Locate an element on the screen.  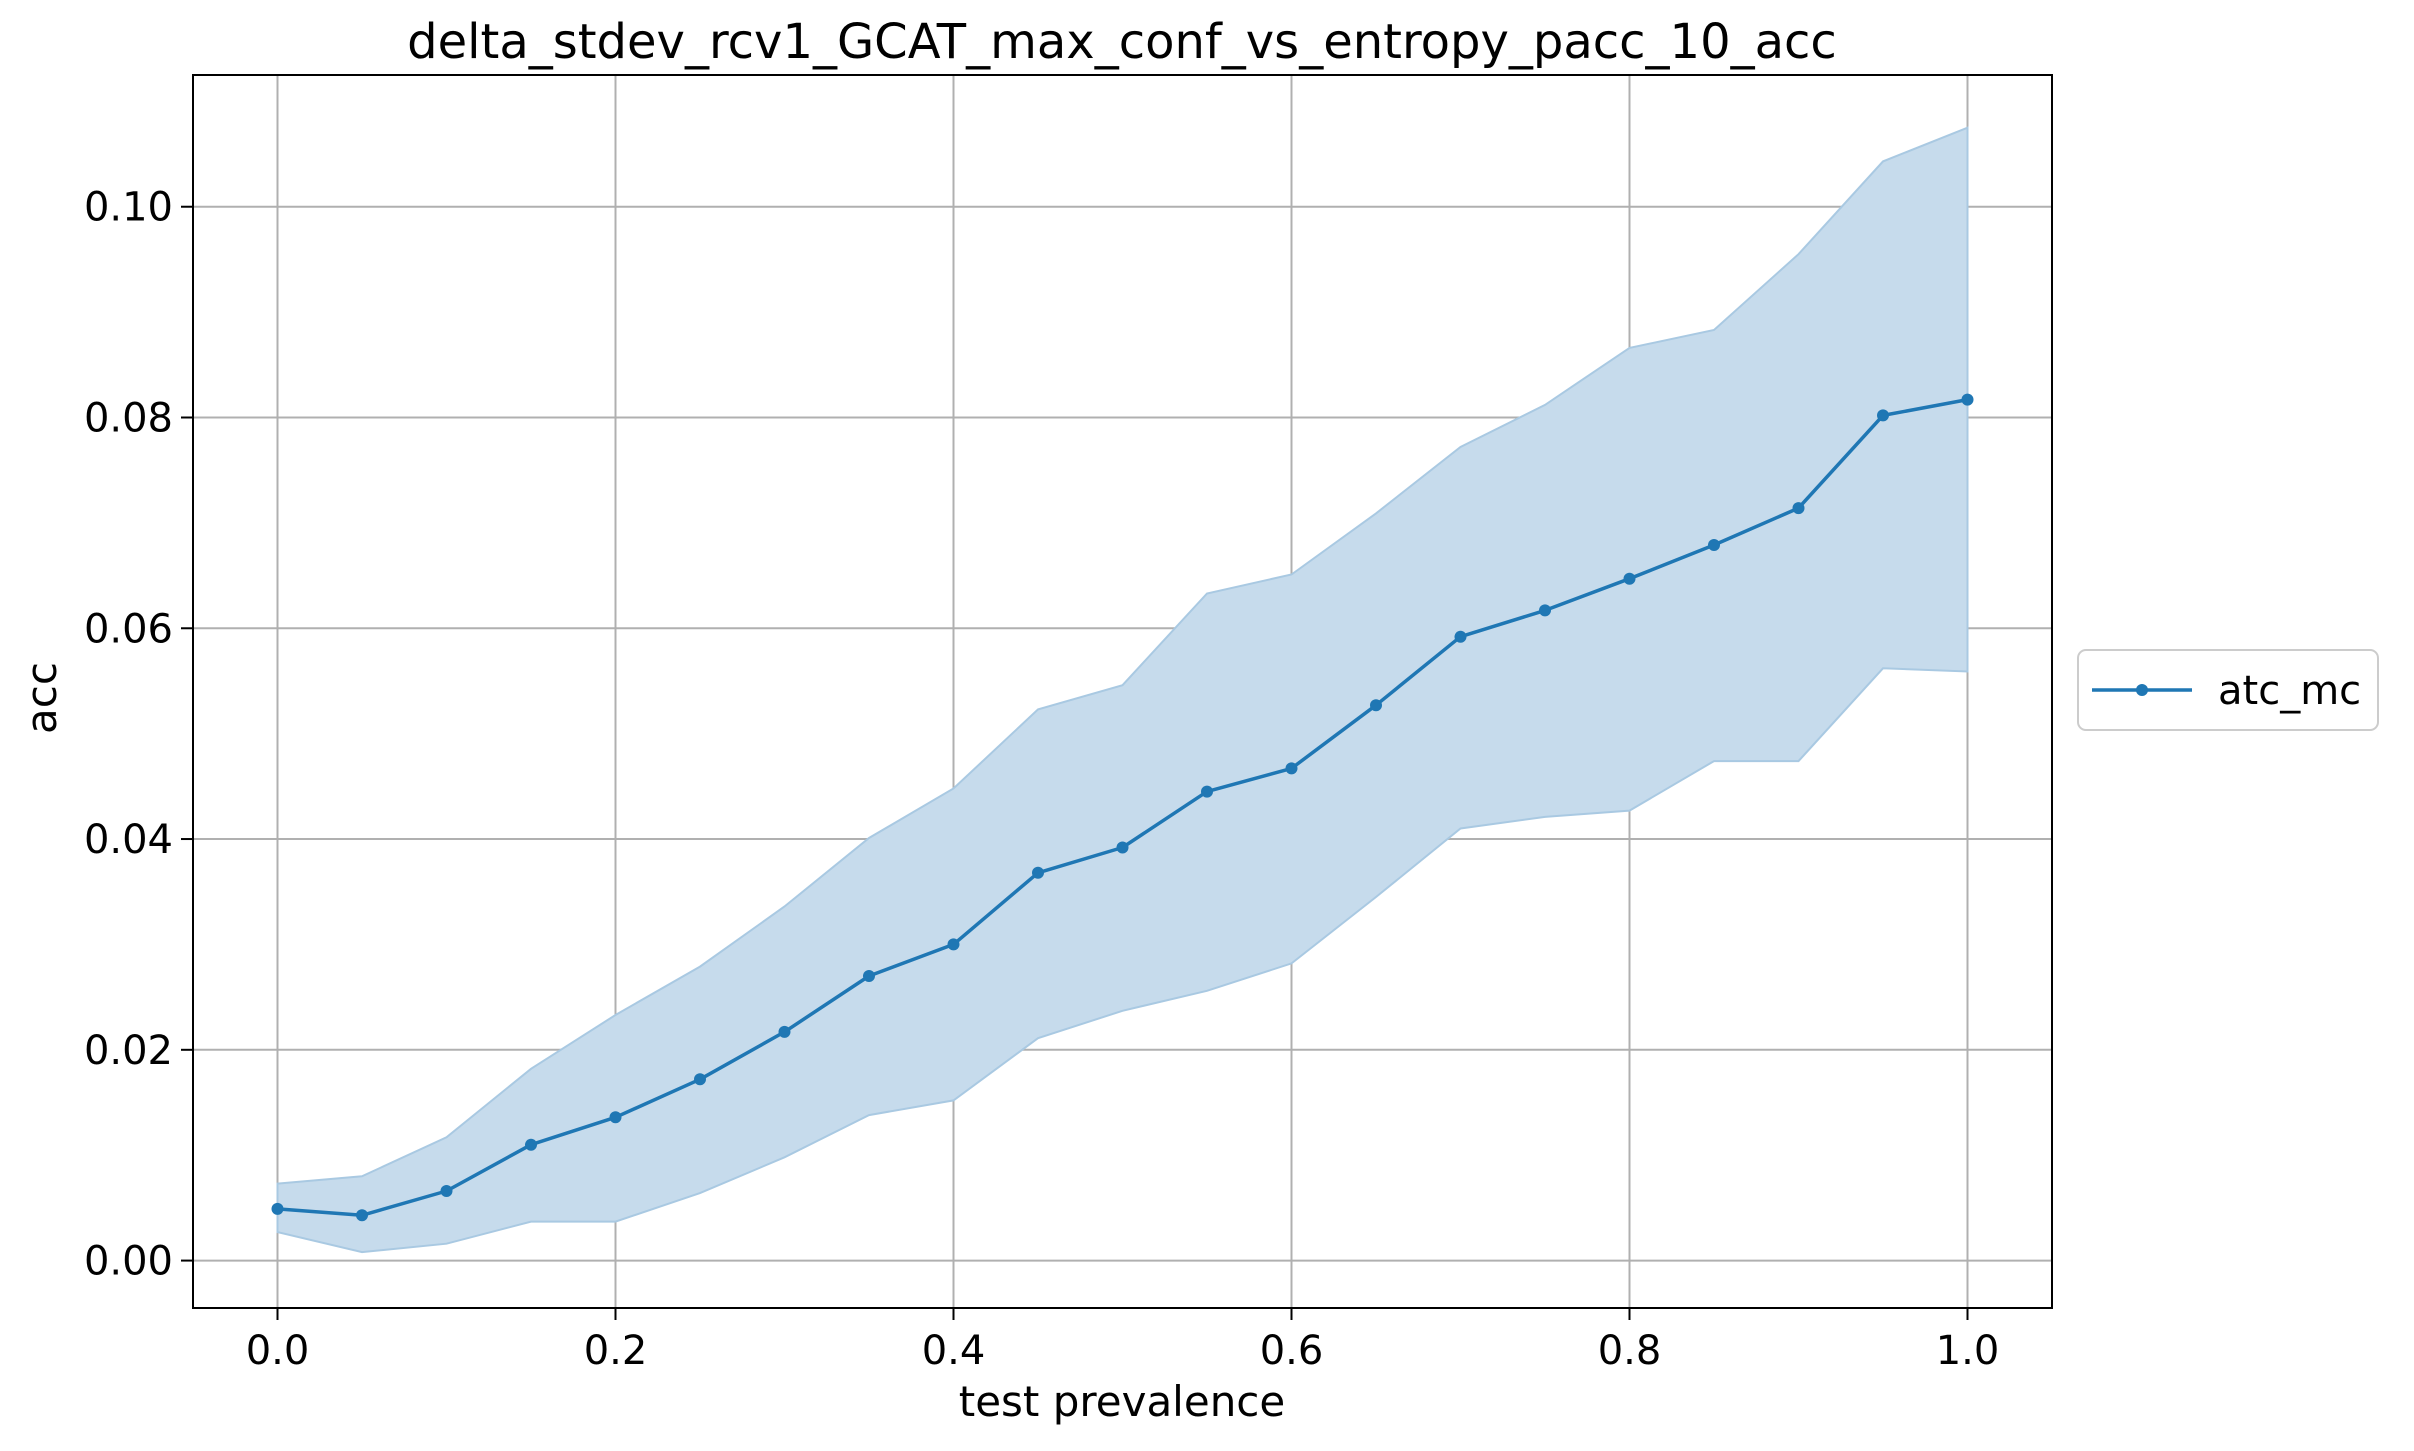
x-tick-label: 0.8 is located at coordinates (1630, 1351).